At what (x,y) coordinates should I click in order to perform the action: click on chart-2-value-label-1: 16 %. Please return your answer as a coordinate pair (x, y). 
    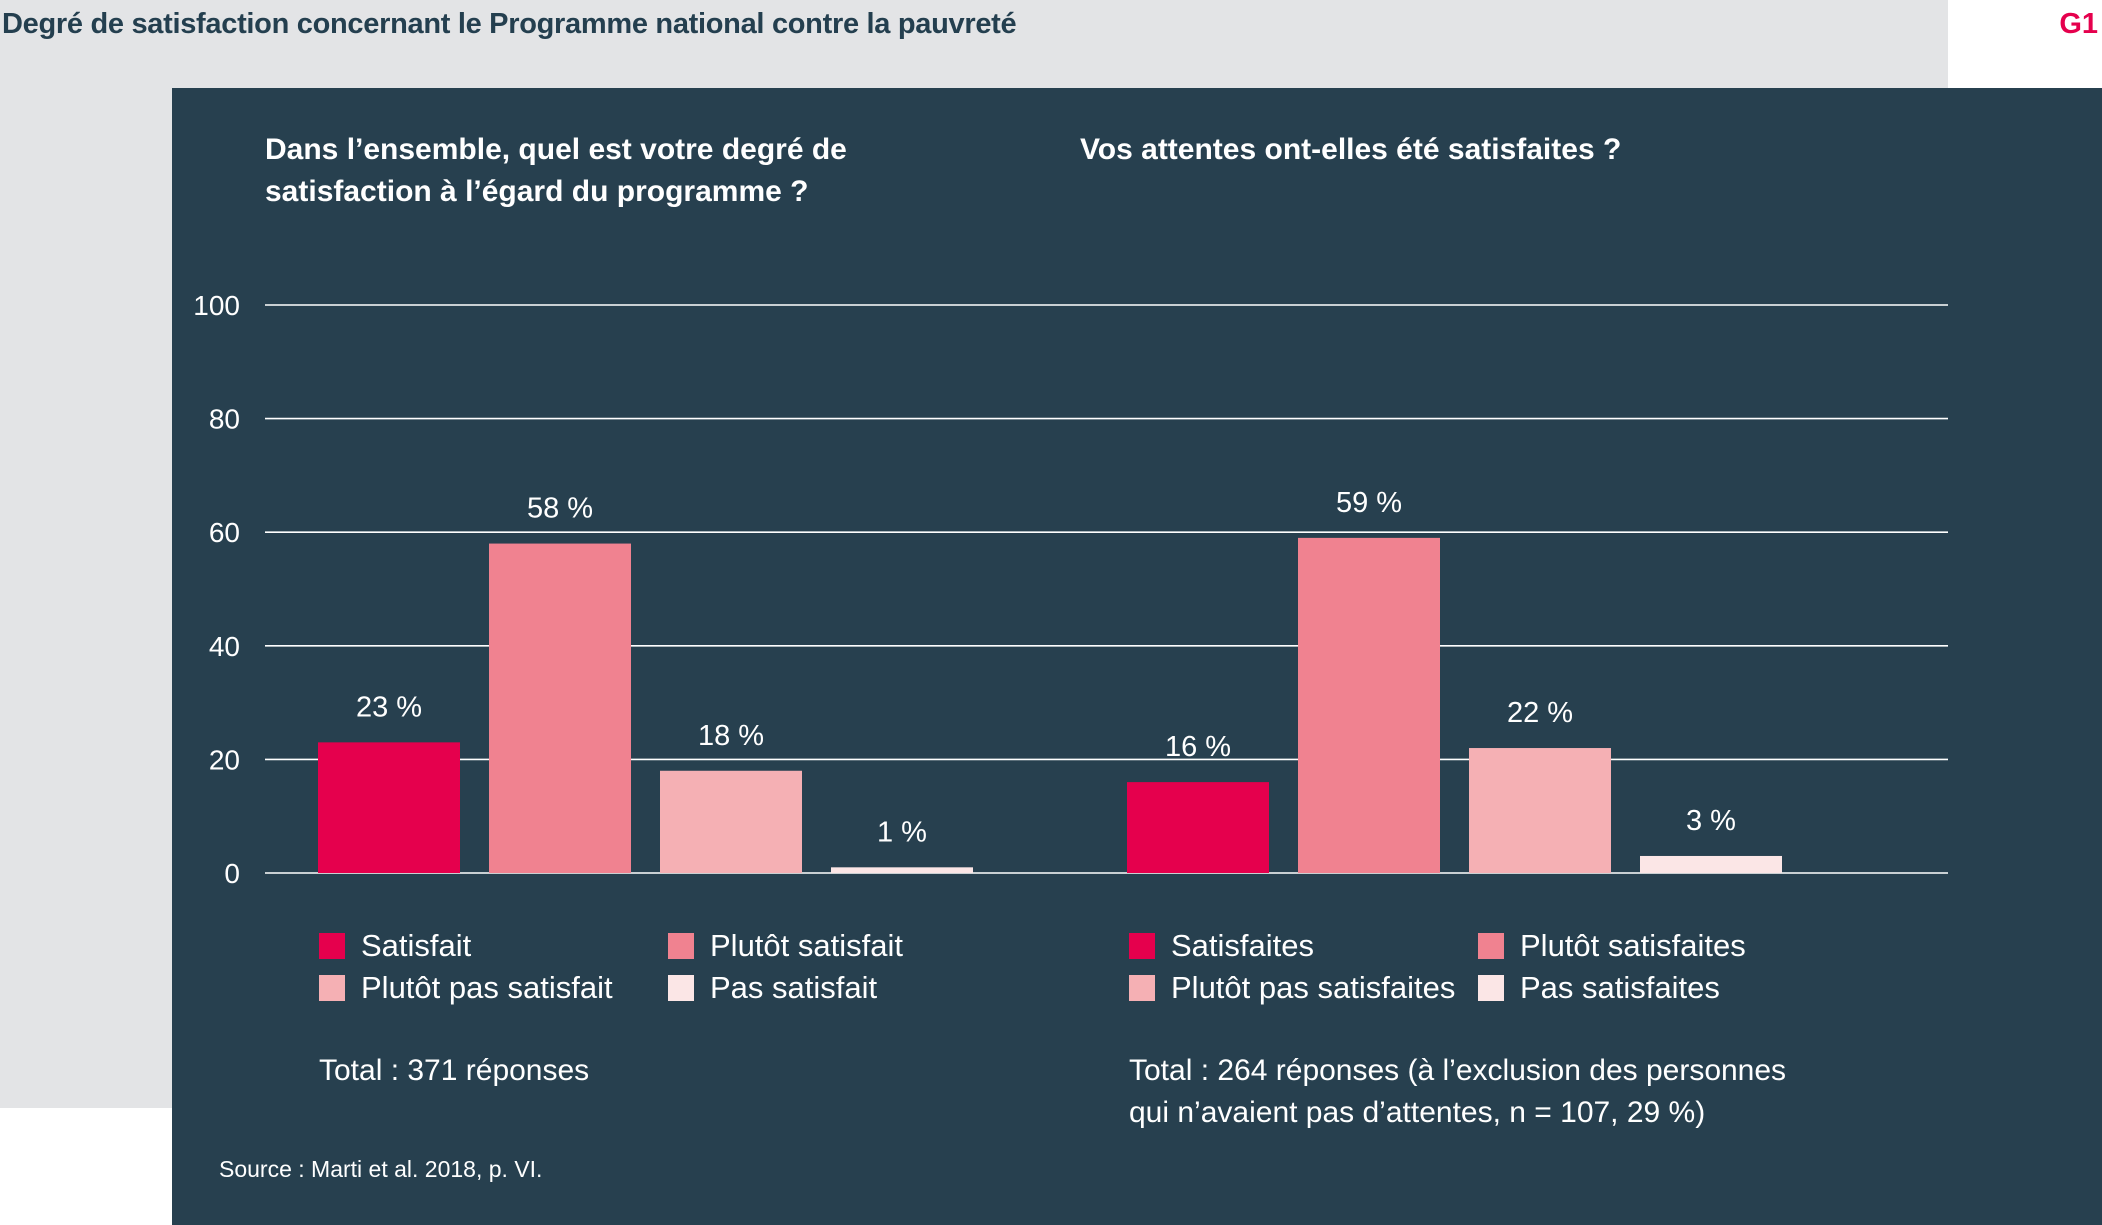
    Looking at the image, I should click on (1198, 747).